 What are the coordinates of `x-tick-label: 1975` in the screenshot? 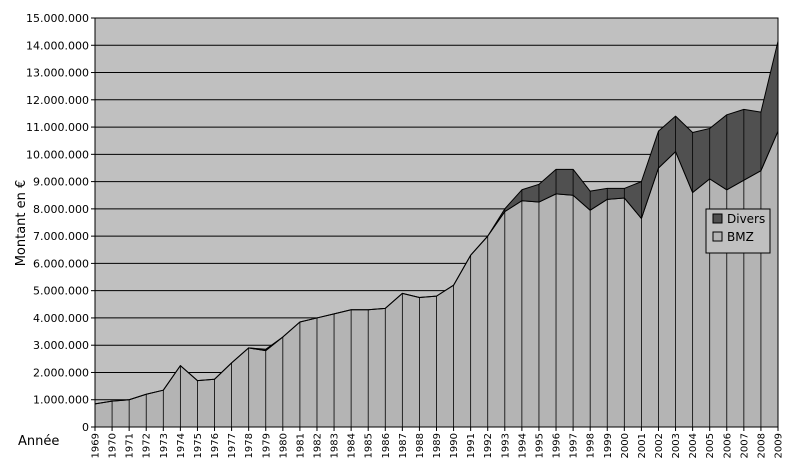 It's located at (198, 445).